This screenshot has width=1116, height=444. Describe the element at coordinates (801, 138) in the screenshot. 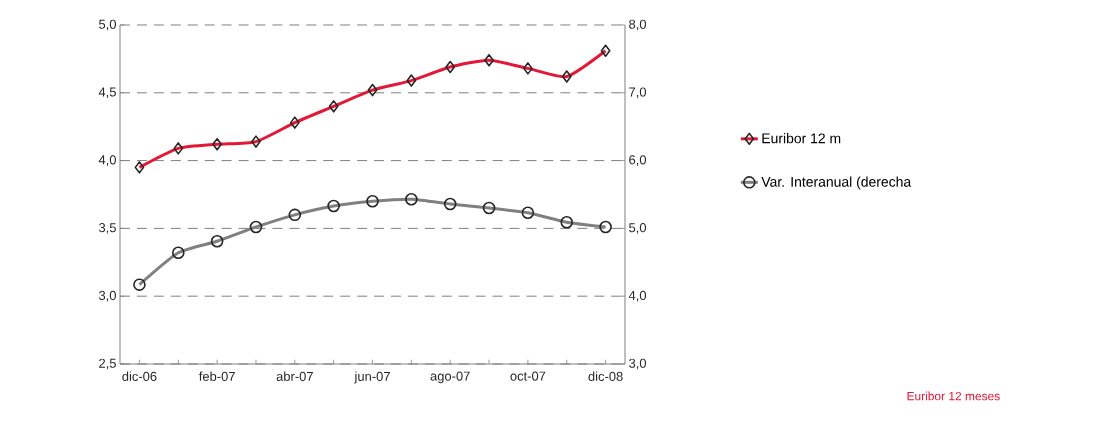

I see `legend-label: Euribor 12 m` at that location.